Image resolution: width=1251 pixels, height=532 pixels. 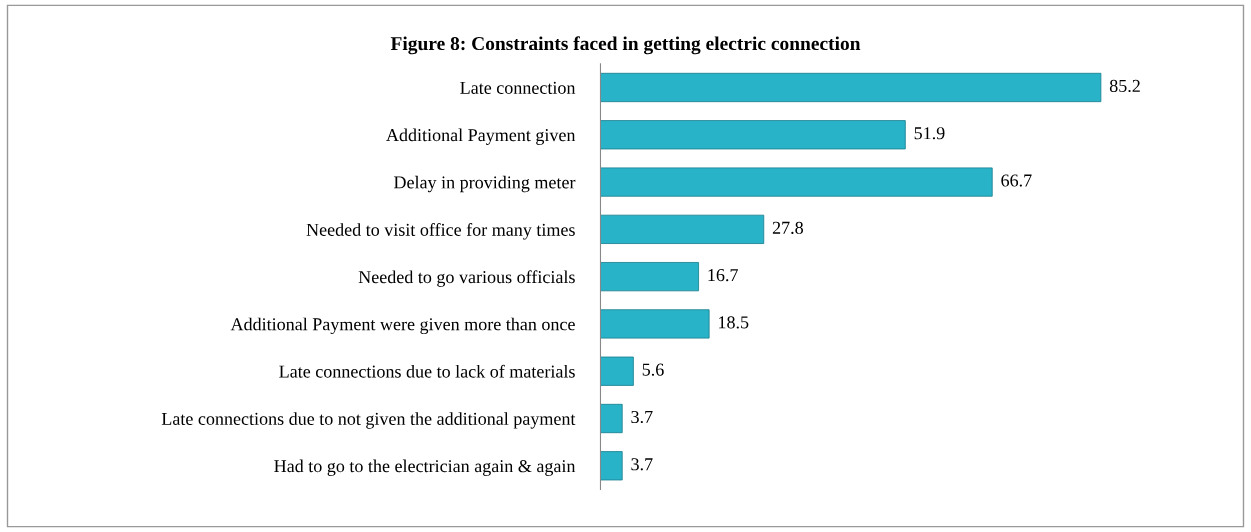 What do you see at coordinates (484, 184) in the screenshot?
I see `y-tick-label: Delay in providing meter` at bounding box center [484, 184].